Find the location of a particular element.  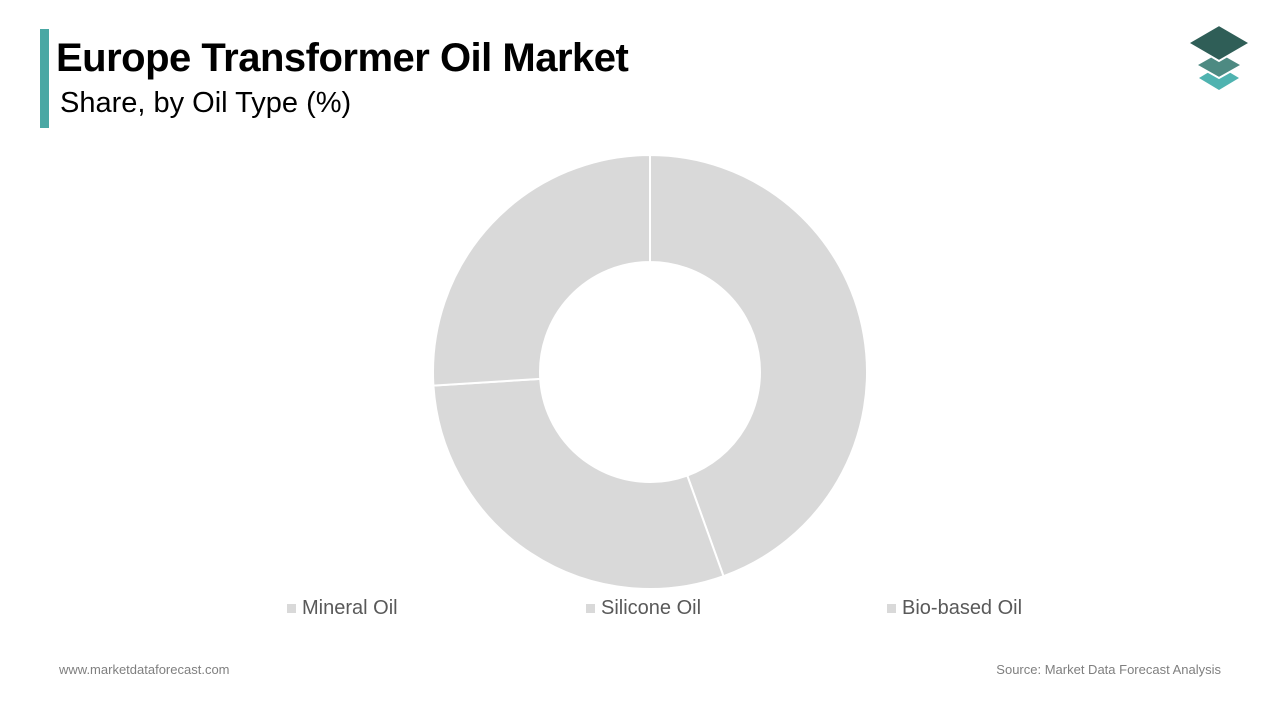

chart-title: Europe Transformer Oil Market is located at coordinates (342, 58).